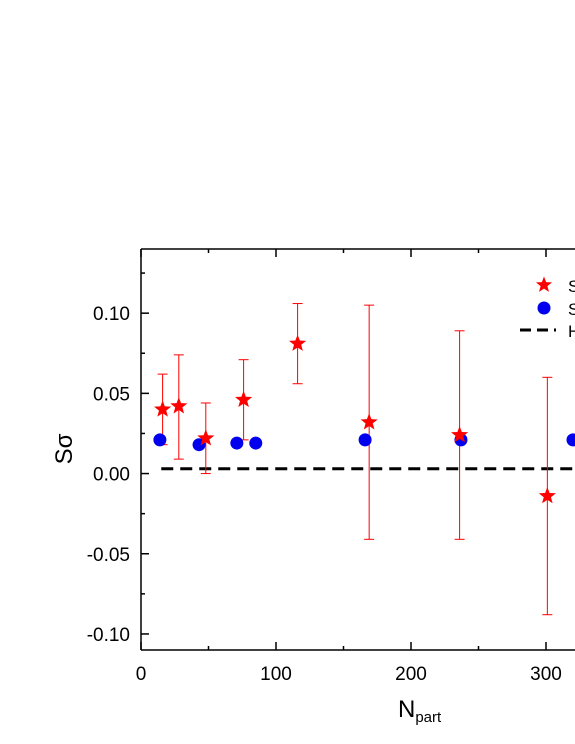 This screenshot has height=744, width=575. What do you see at coordinates (276, 674) in the screenshot?
I see `x-tick-label: 100` at bounding box center [276, 674].